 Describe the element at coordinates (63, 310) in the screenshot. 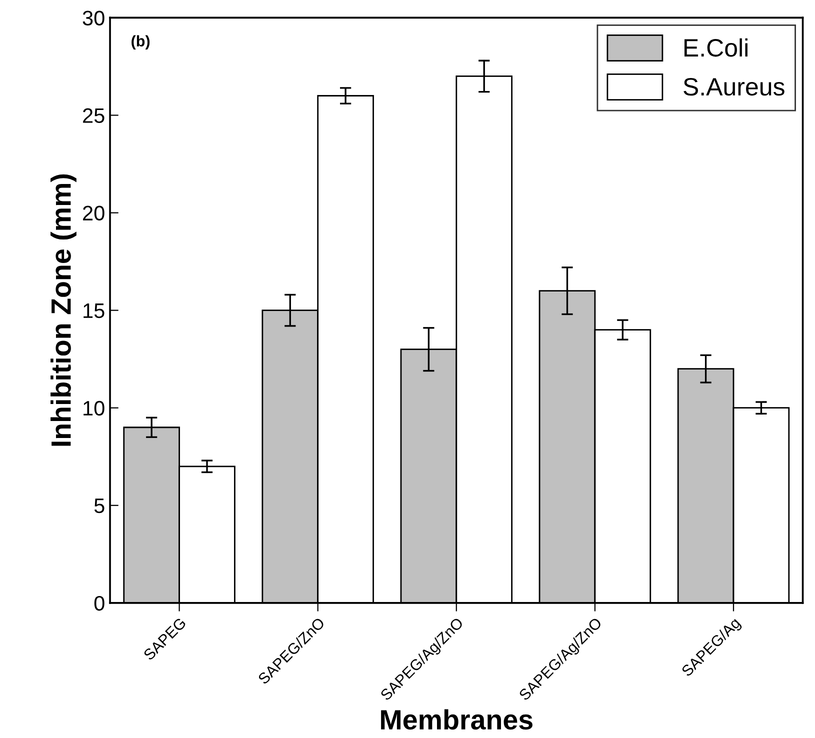

I see `y-axis-title: Inhibition Zone (mm)` at that location.